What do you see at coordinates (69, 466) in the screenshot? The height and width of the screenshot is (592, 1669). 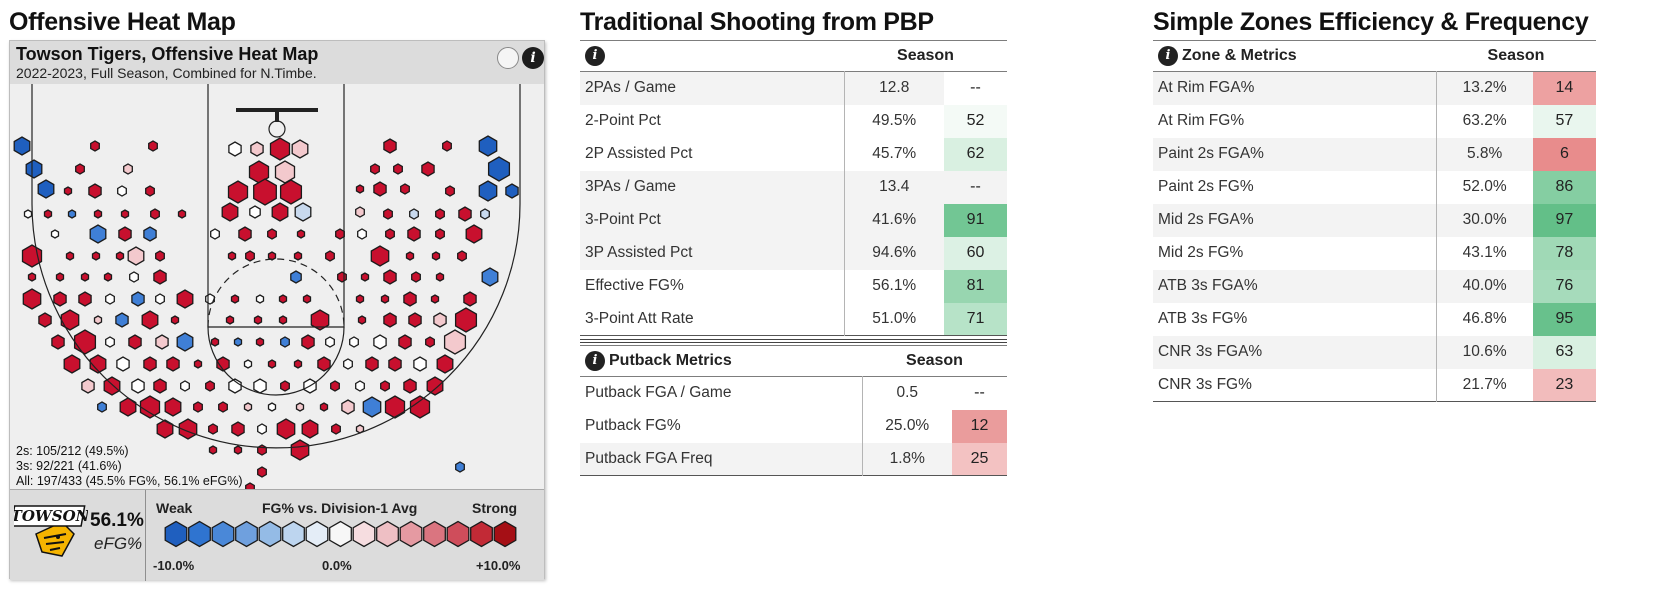 I see `stat-threes: 3s: 92/221 (41.6%)` at bounding box center [69, 466].